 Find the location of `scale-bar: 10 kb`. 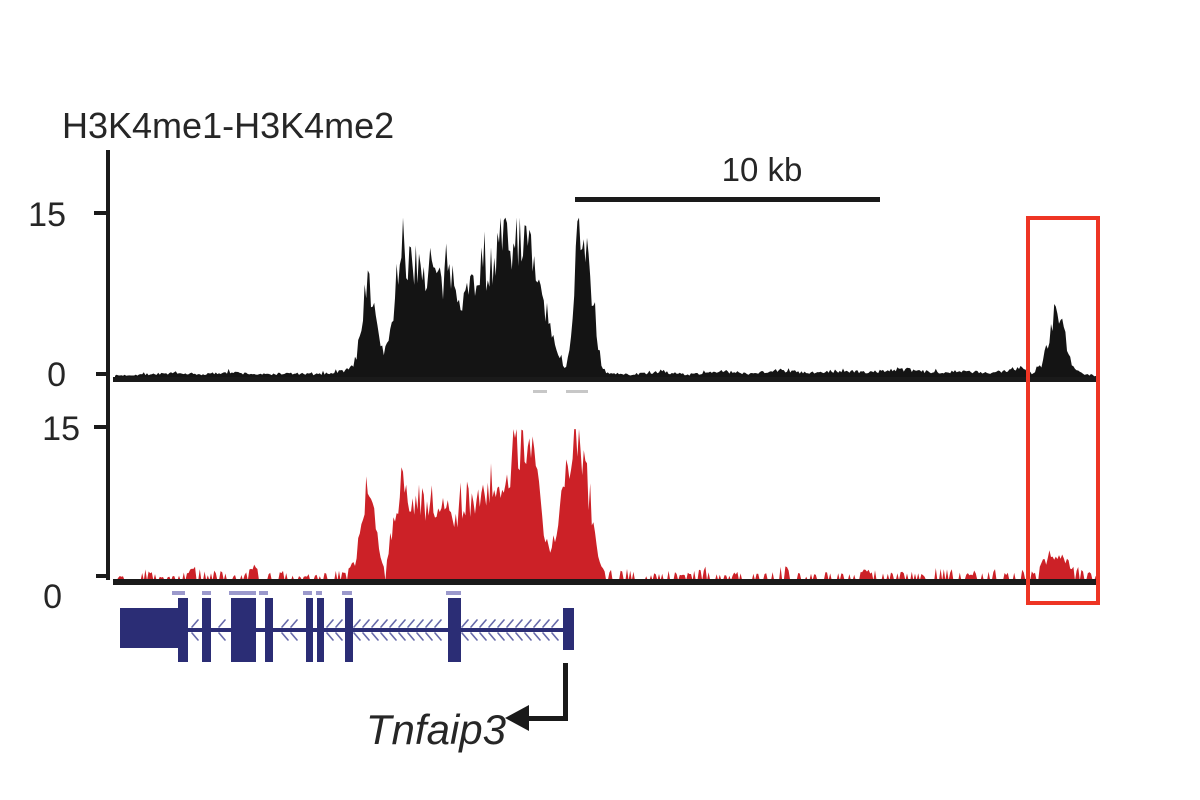

scale-bar: 10 kb is located at coordinates (727, 176).